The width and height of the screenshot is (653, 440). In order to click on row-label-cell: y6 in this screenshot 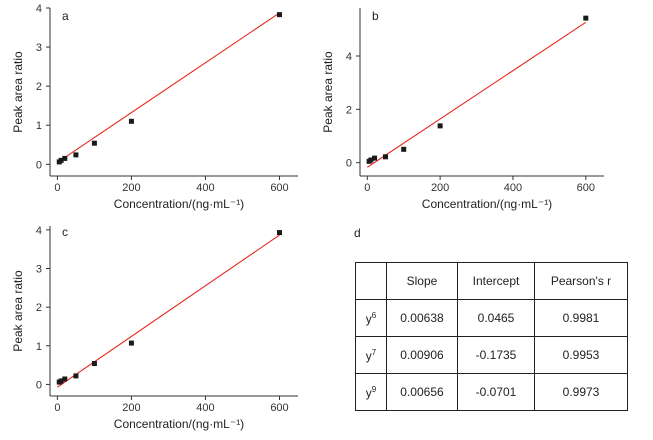, I will do `click(371, 318)`.